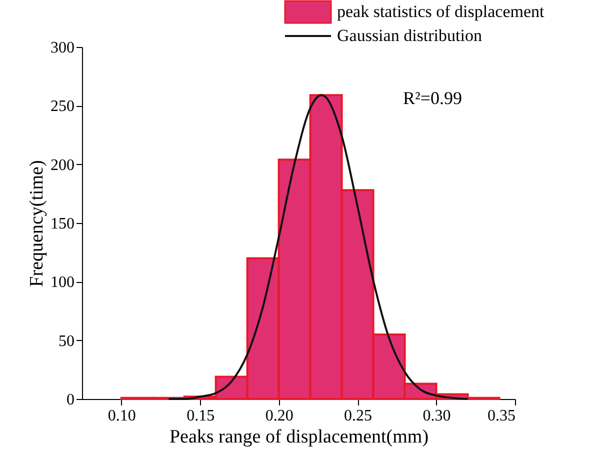  Describe the element at coordinates (62, 48) in the screenshot. I see `y-tick-label: 300` at that location.